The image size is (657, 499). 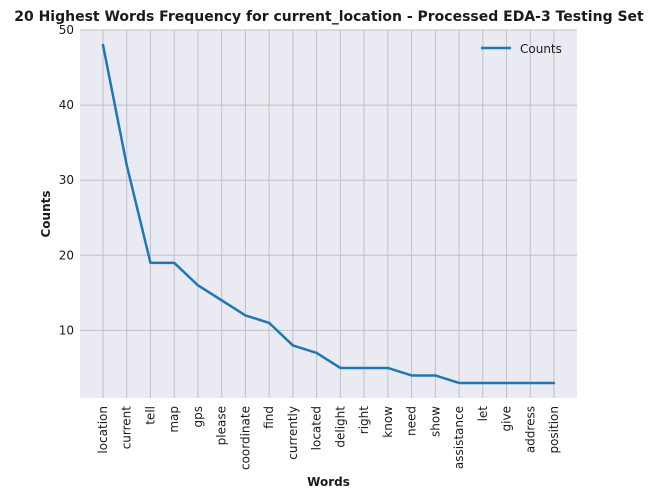 What do you see at coordinates (412, 421) in the screenshot?
I see `x-tick-label: need` at bounding box center [412, 421].